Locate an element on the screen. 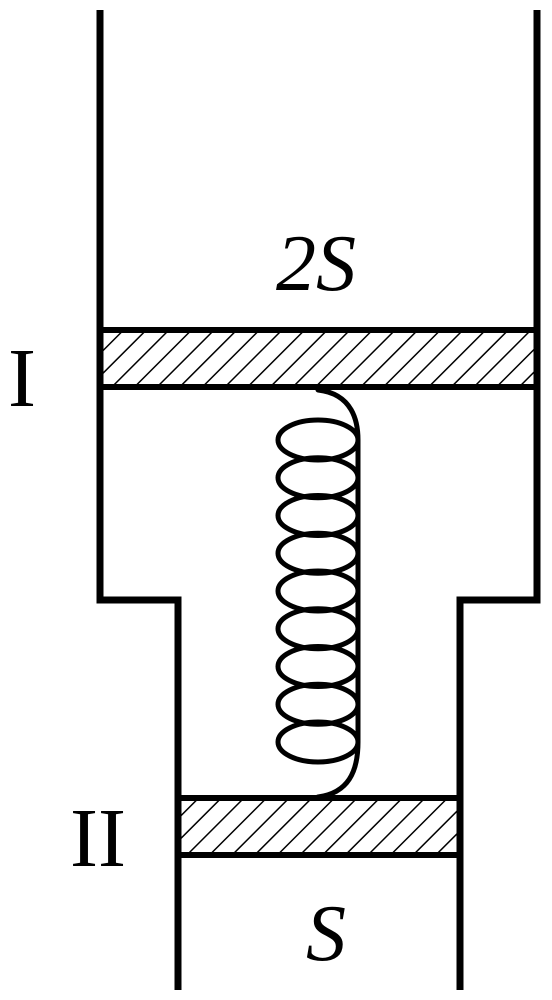  lower-piston-label: II is located at coordinates (98, 838).